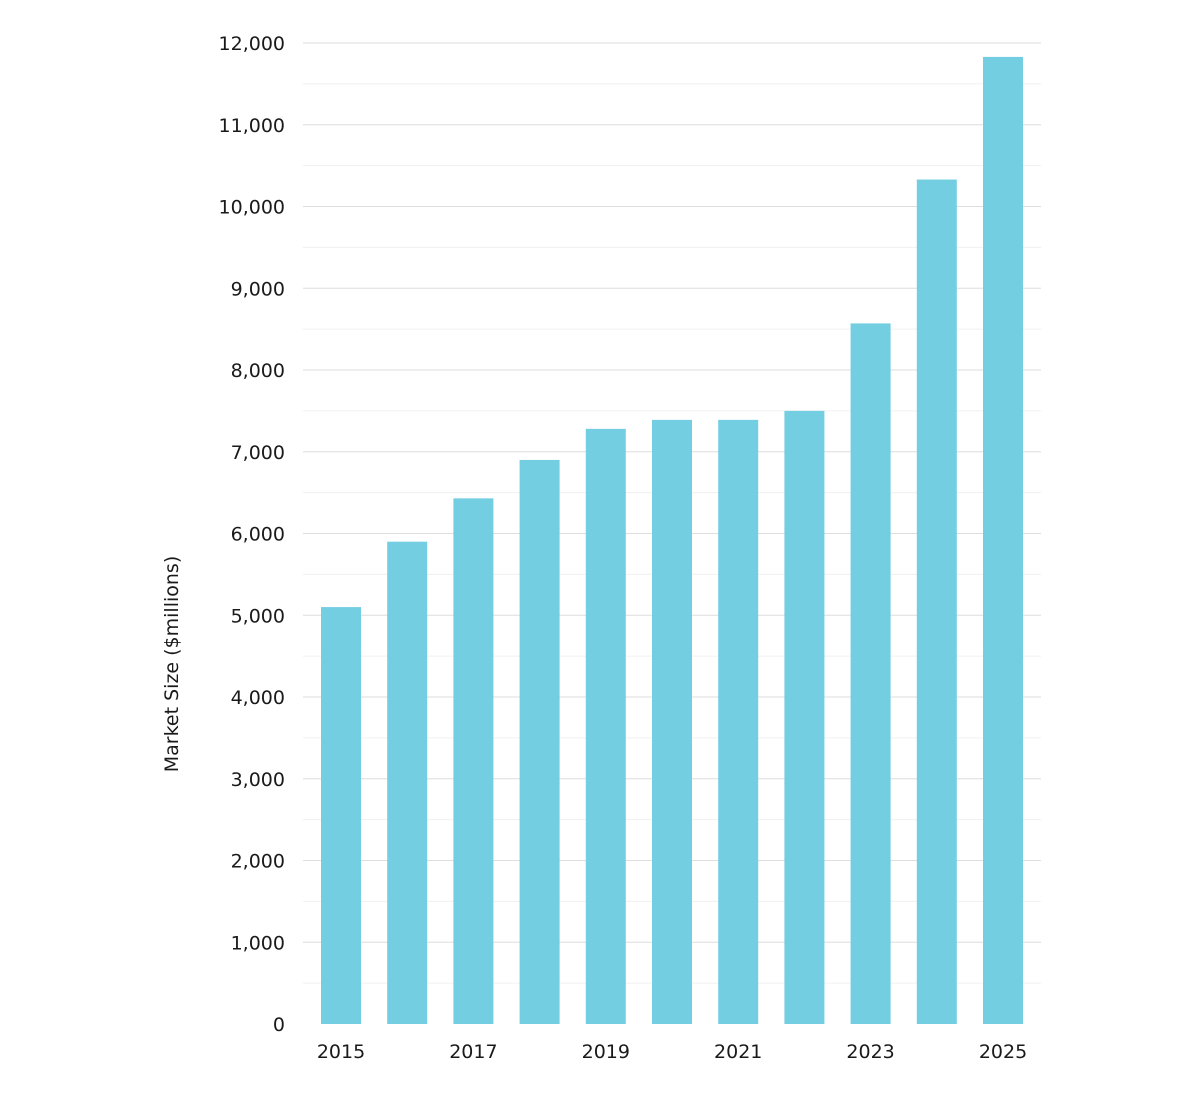 This screenshot has height=1094, width=1200. What do you see at coordinates (738, 1052) in the screenshot?
I see `x-tick-label: 2021` at bounding box center [738, 1052].